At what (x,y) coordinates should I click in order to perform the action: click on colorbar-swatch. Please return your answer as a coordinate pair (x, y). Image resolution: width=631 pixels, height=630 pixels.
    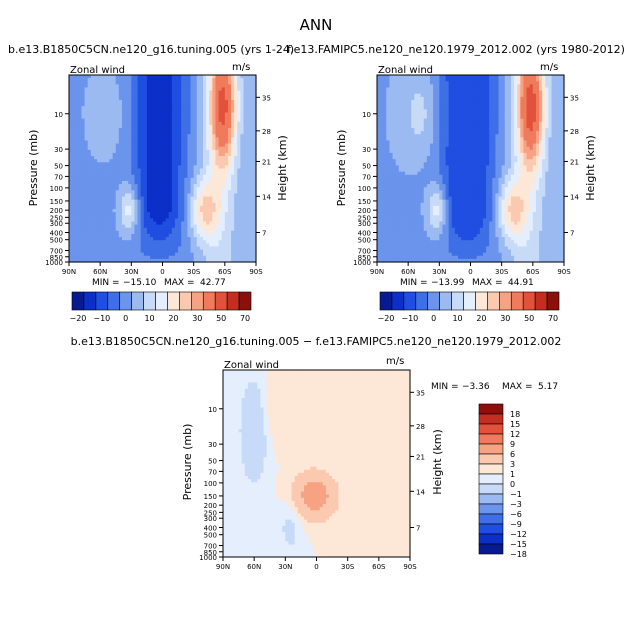
    Looking at the image, I should click on (245, 301).